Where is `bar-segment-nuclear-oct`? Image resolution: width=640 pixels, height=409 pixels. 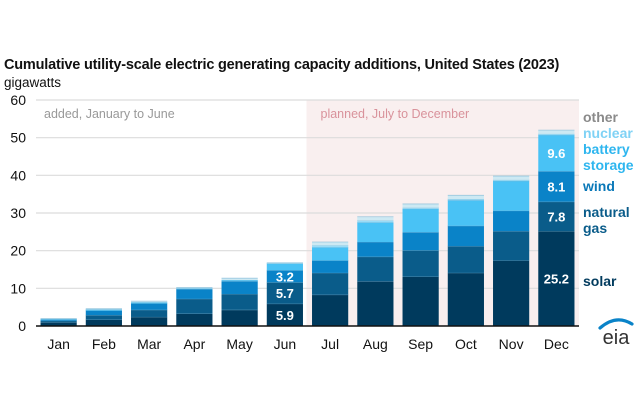
bar-segment-nuclear-oct is located at coordinates (465, 200).